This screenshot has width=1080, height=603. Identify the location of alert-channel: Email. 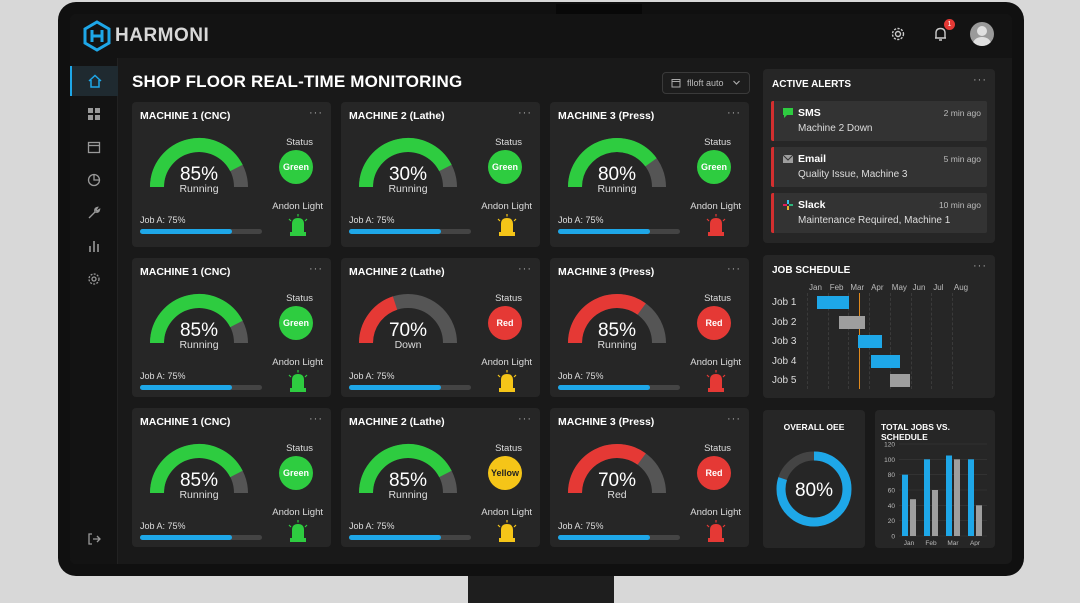
(812, 159).